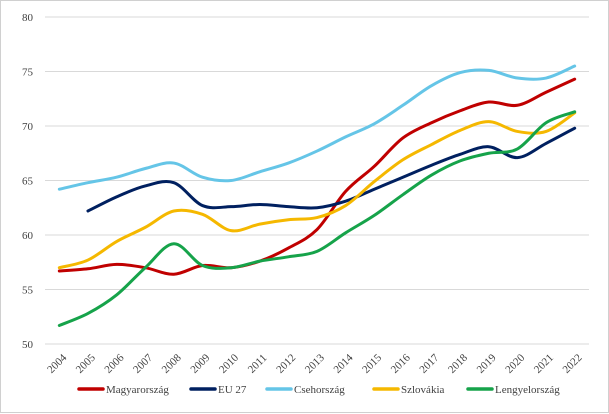 This screenshot has height=414, width=609. What do you see at coordinates (429, 364) in the screenshot?
I see `x-tick-label: 2017` at bounding box center [429, 364].